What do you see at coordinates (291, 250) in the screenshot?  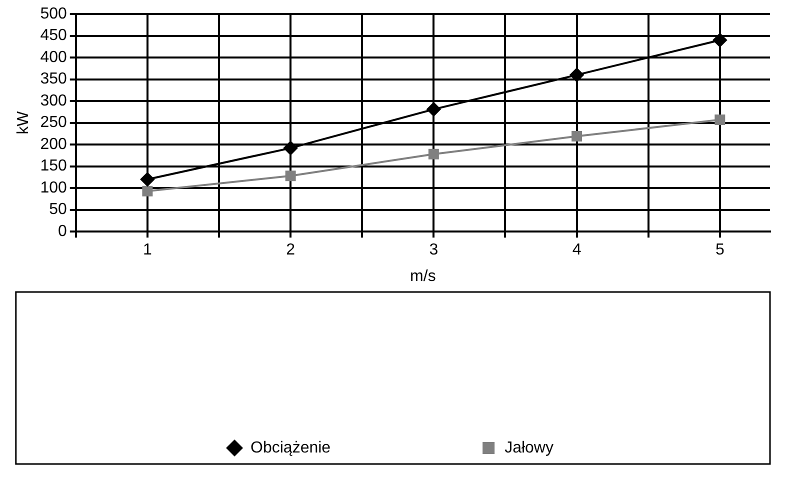 I see `x-tick-label: 2` at bounding box center [291, 250].